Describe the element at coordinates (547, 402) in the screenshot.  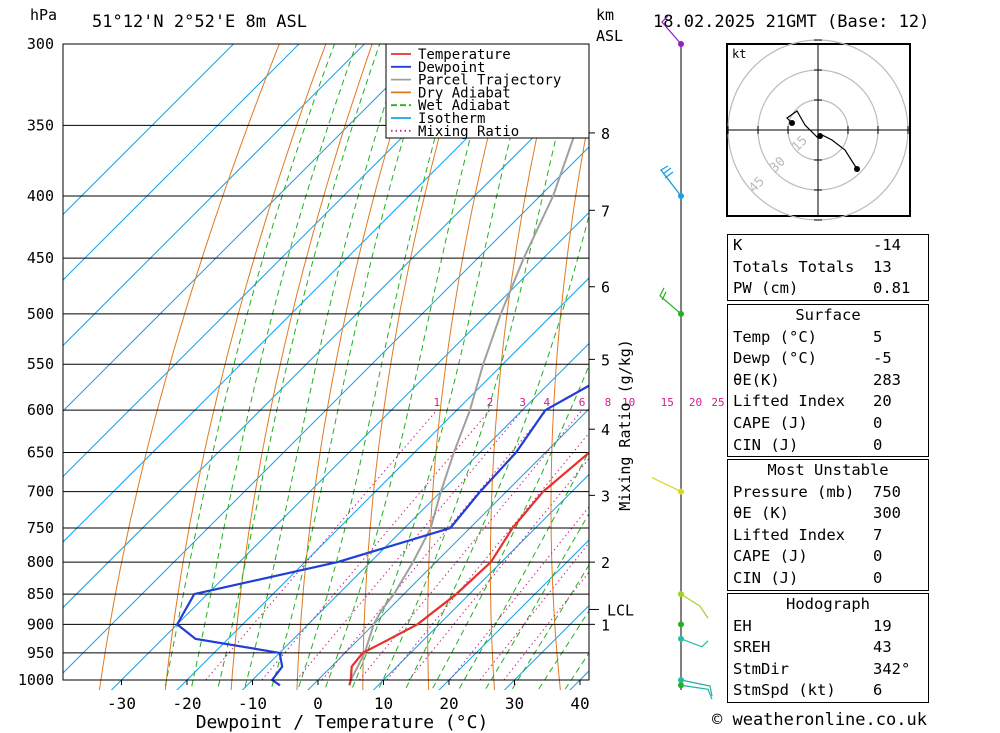
I see `mixing-ratio-label: 4` at that location.